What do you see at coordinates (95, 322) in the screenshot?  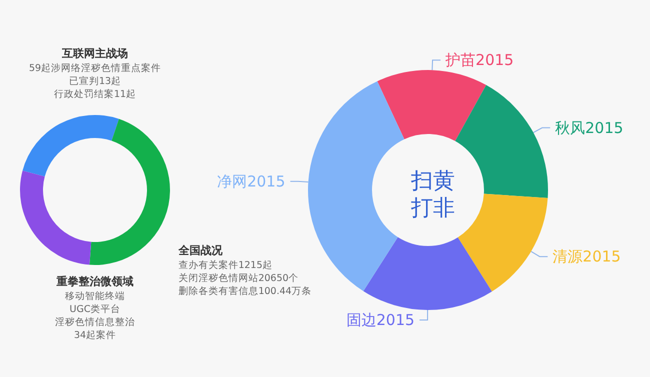 I see `text: 淫秽色情信息整治` at bounding box center [95, 322].